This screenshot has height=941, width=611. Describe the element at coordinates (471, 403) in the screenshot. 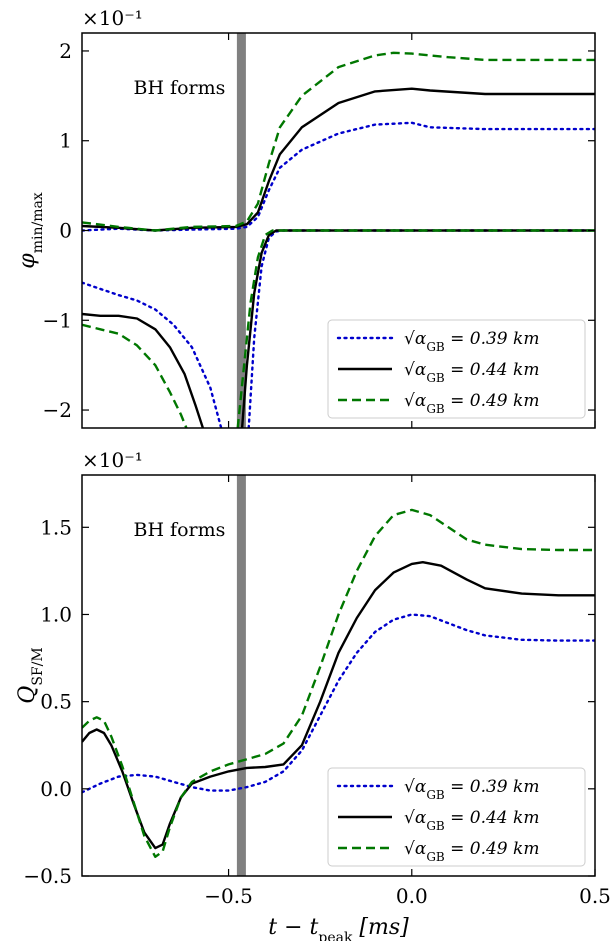

I see `top-legend-label-3: √αGB = 0.49 km` at that location.